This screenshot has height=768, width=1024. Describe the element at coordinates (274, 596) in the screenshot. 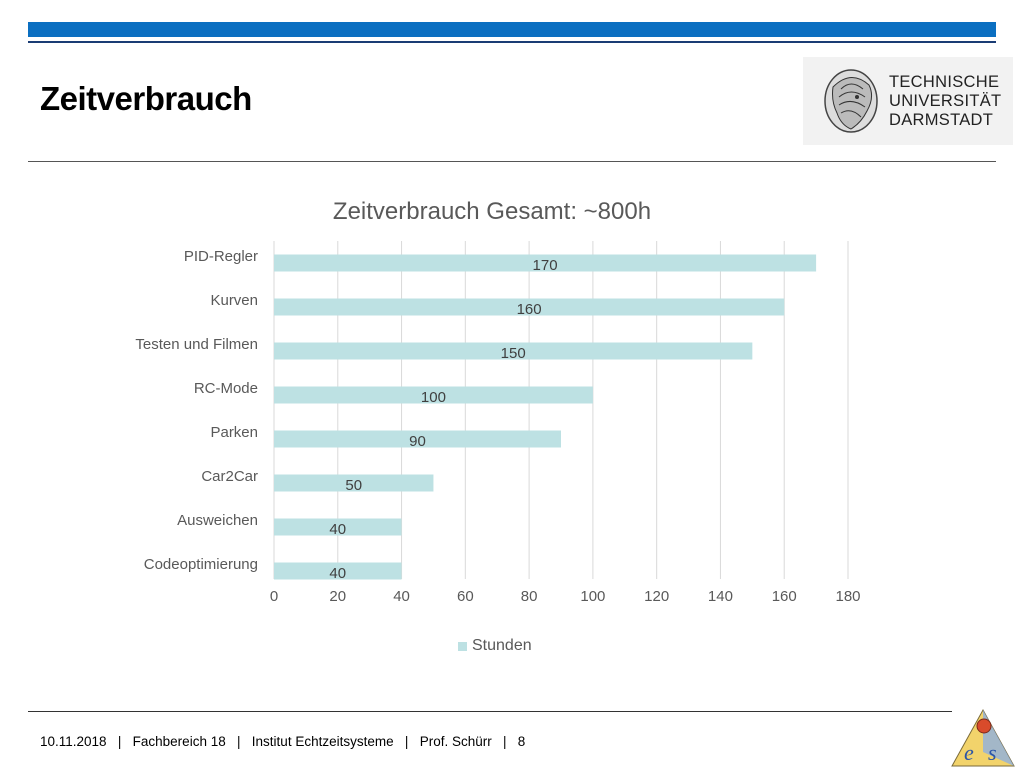

I see `x-tick-label: 0` at that location.